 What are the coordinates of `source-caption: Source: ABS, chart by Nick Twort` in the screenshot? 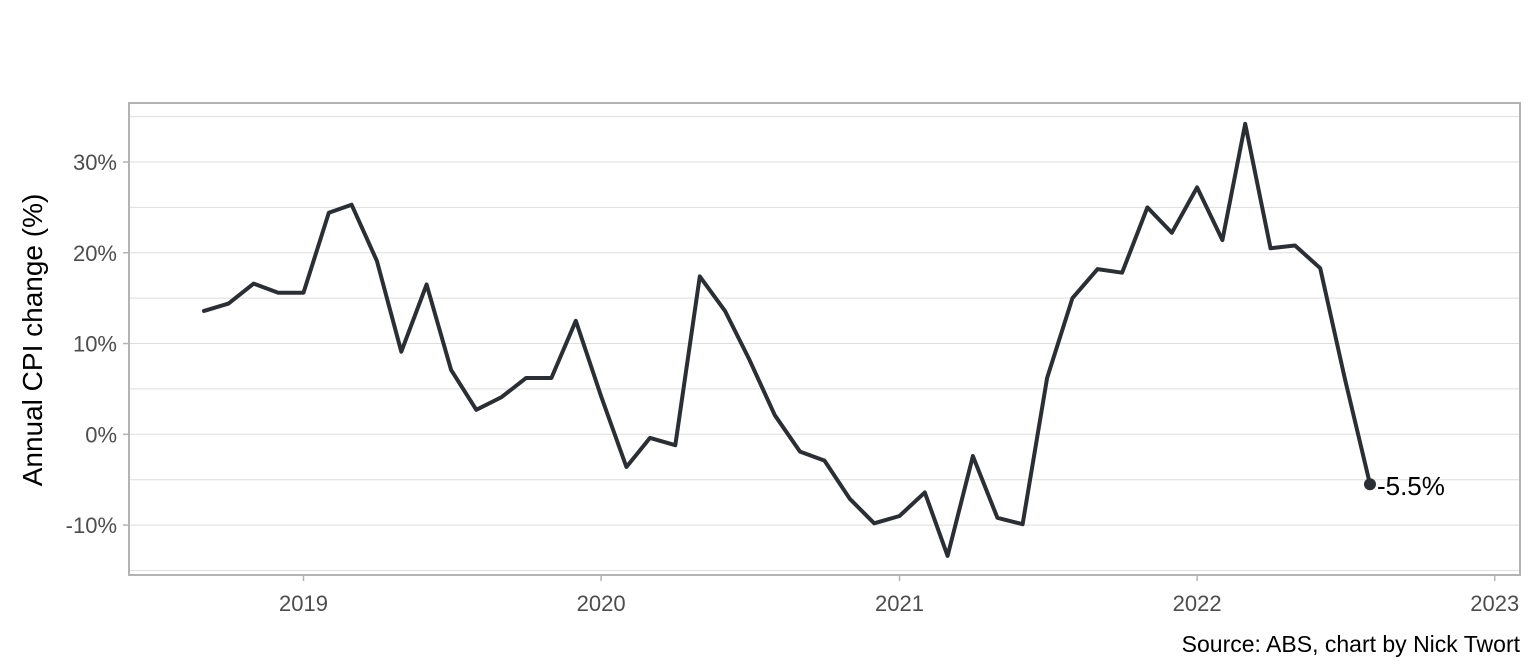 It's located at (1351, 644).